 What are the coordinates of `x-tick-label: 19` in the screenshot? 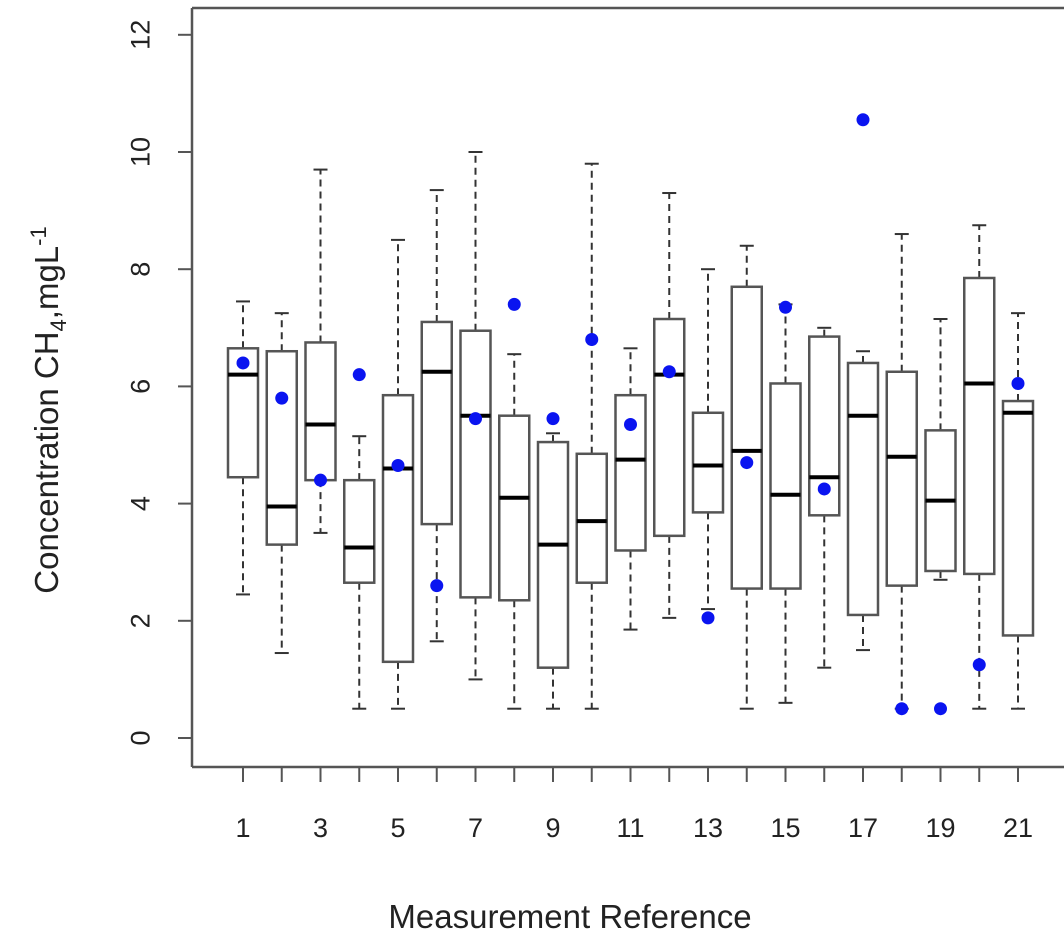 It's located at (940, 828).